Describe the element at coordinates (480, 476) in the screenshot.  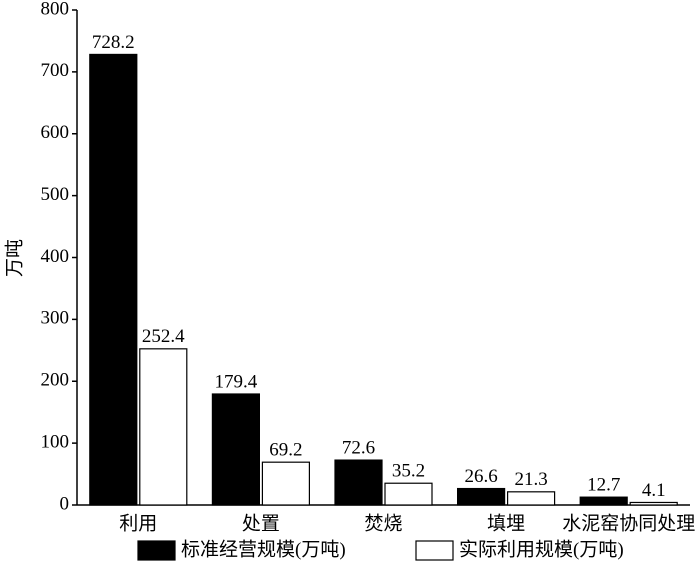
I see `value-label: 26.6` at that location.